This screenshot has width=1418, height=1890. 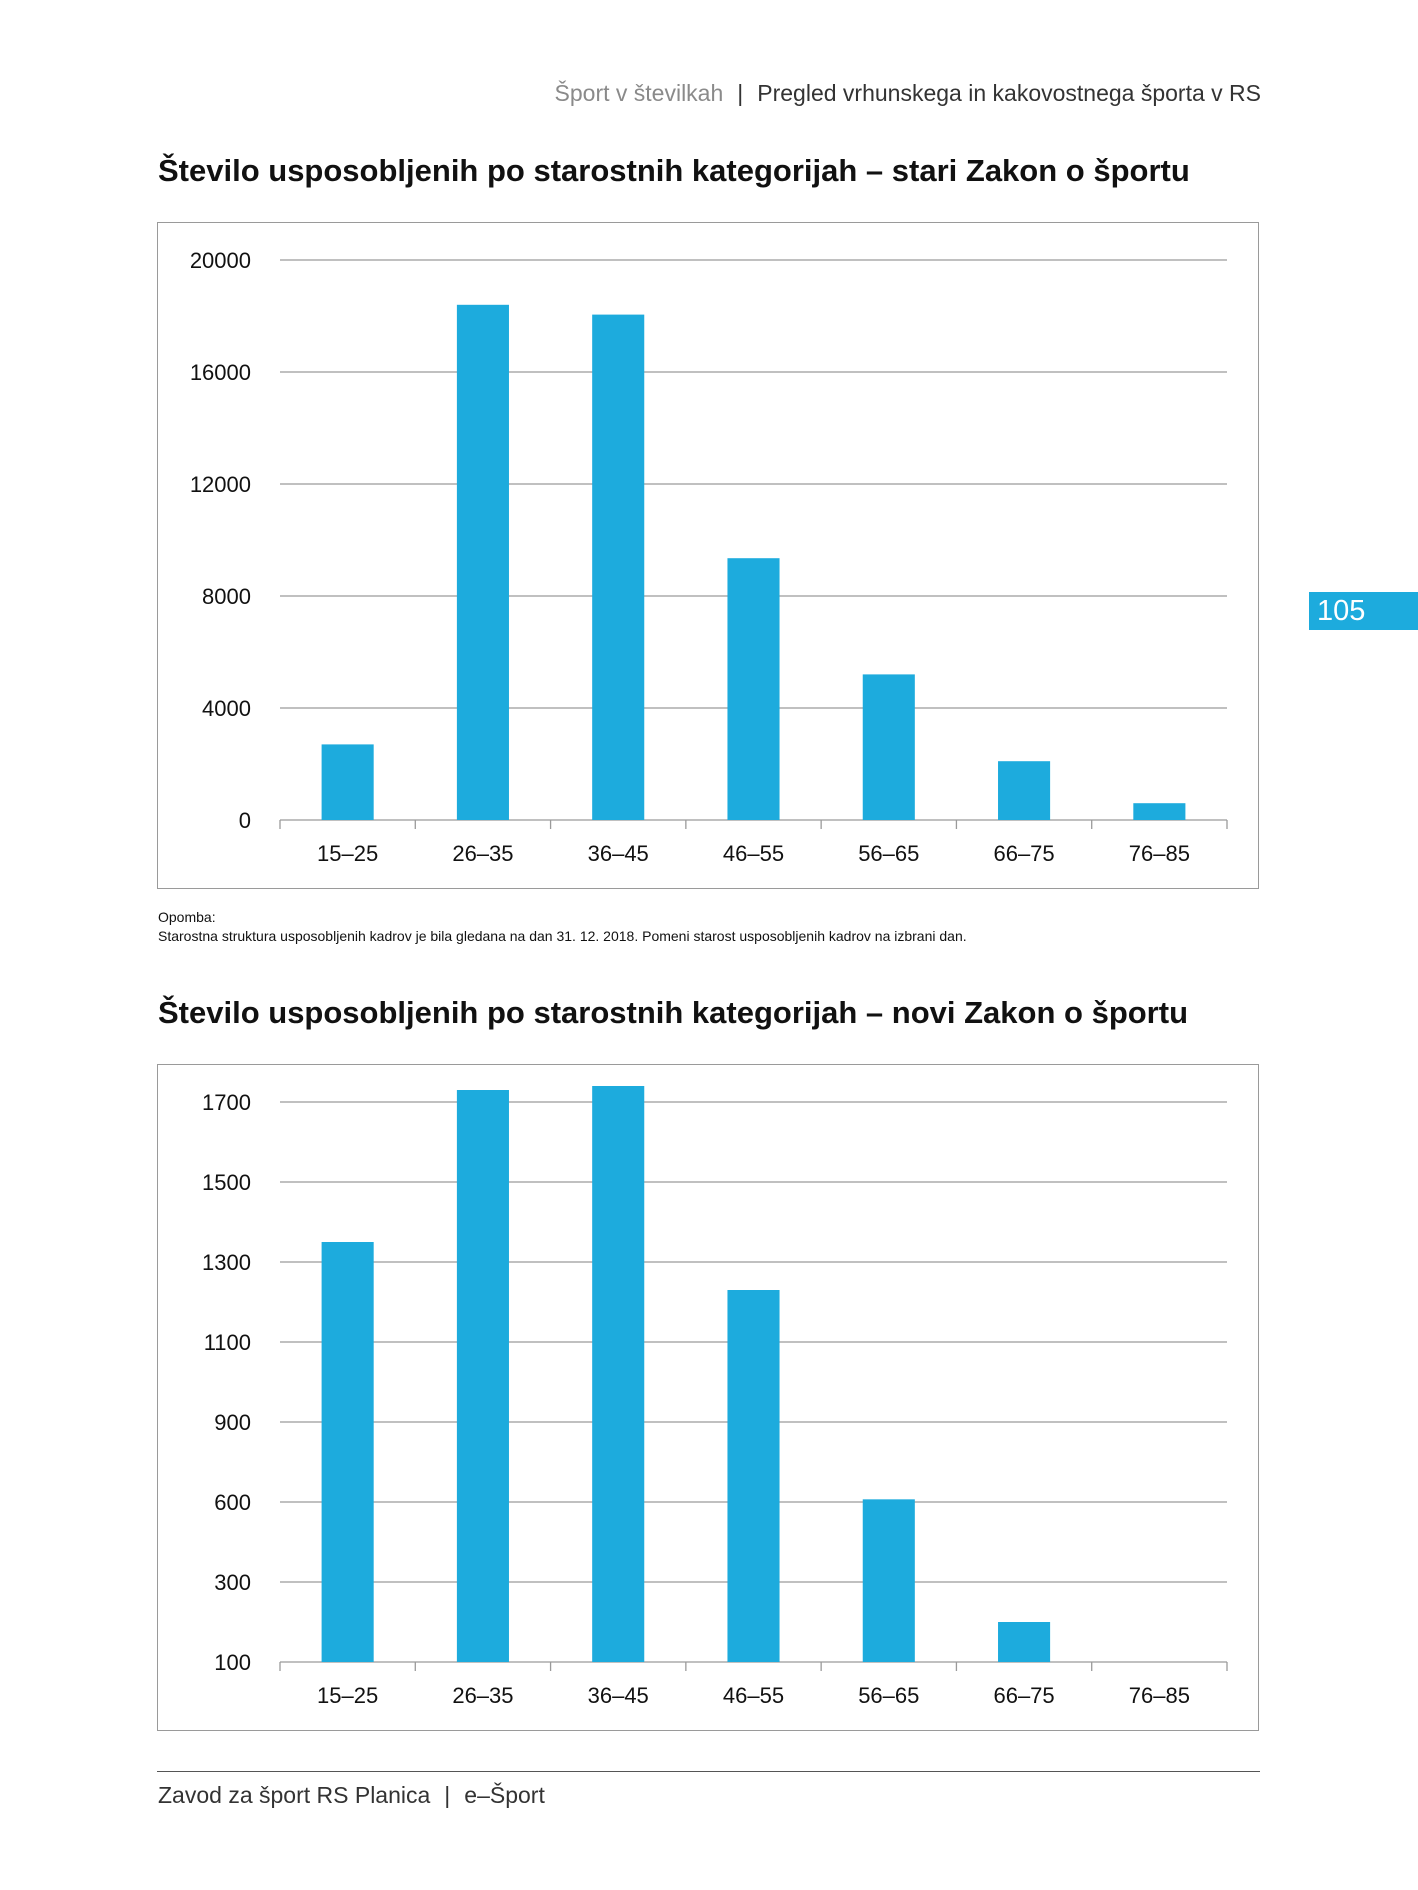 I want to click on y-tick-label: 600, so click(x=232, y=1502).